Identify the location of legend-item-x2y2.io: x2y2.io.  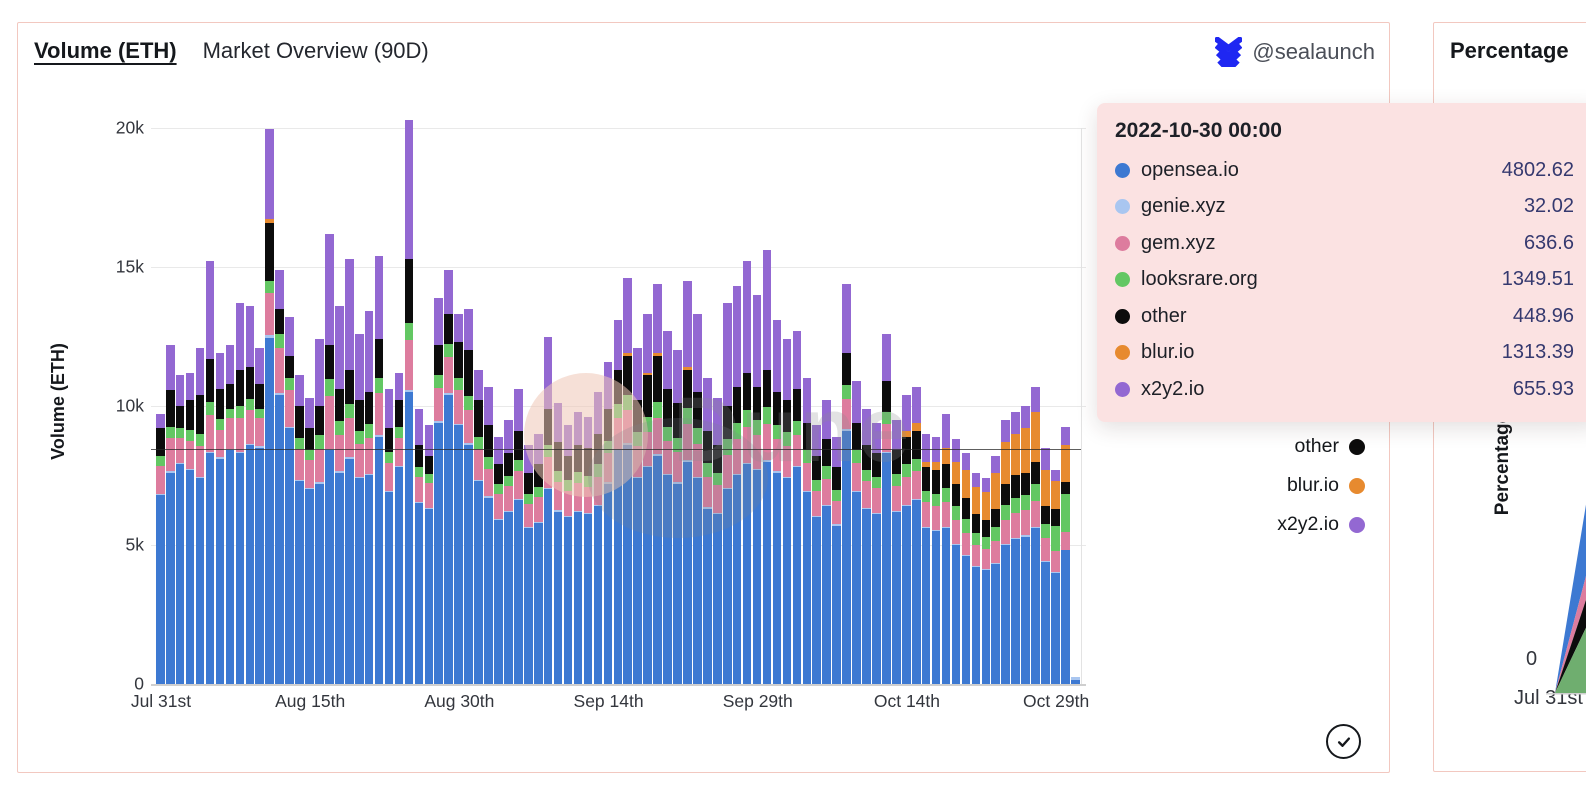
(1295, 524).